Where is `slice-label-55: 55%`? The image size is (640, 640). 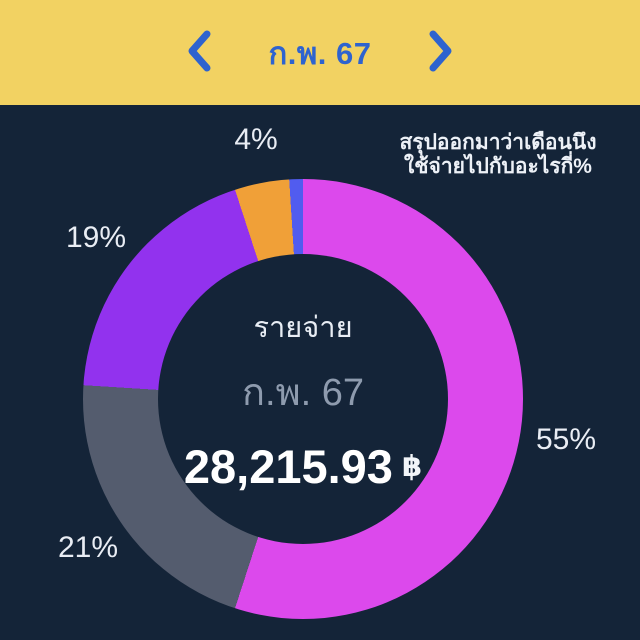 slice-label-55: 55% is located at coordinates (566, 439).